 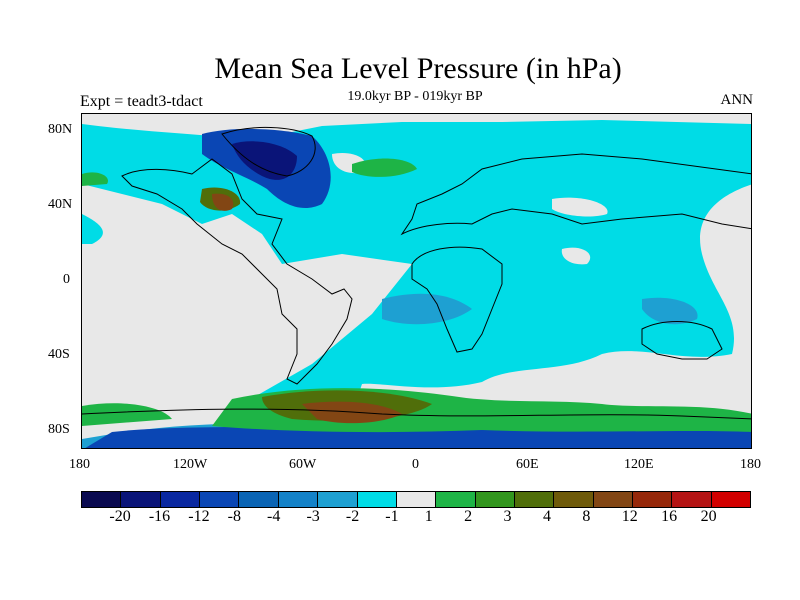 What do you see at coordinates (190, 464) in the screenshot?
I see `lon-tick-120w: 120W` at bounding box center [190, 464].